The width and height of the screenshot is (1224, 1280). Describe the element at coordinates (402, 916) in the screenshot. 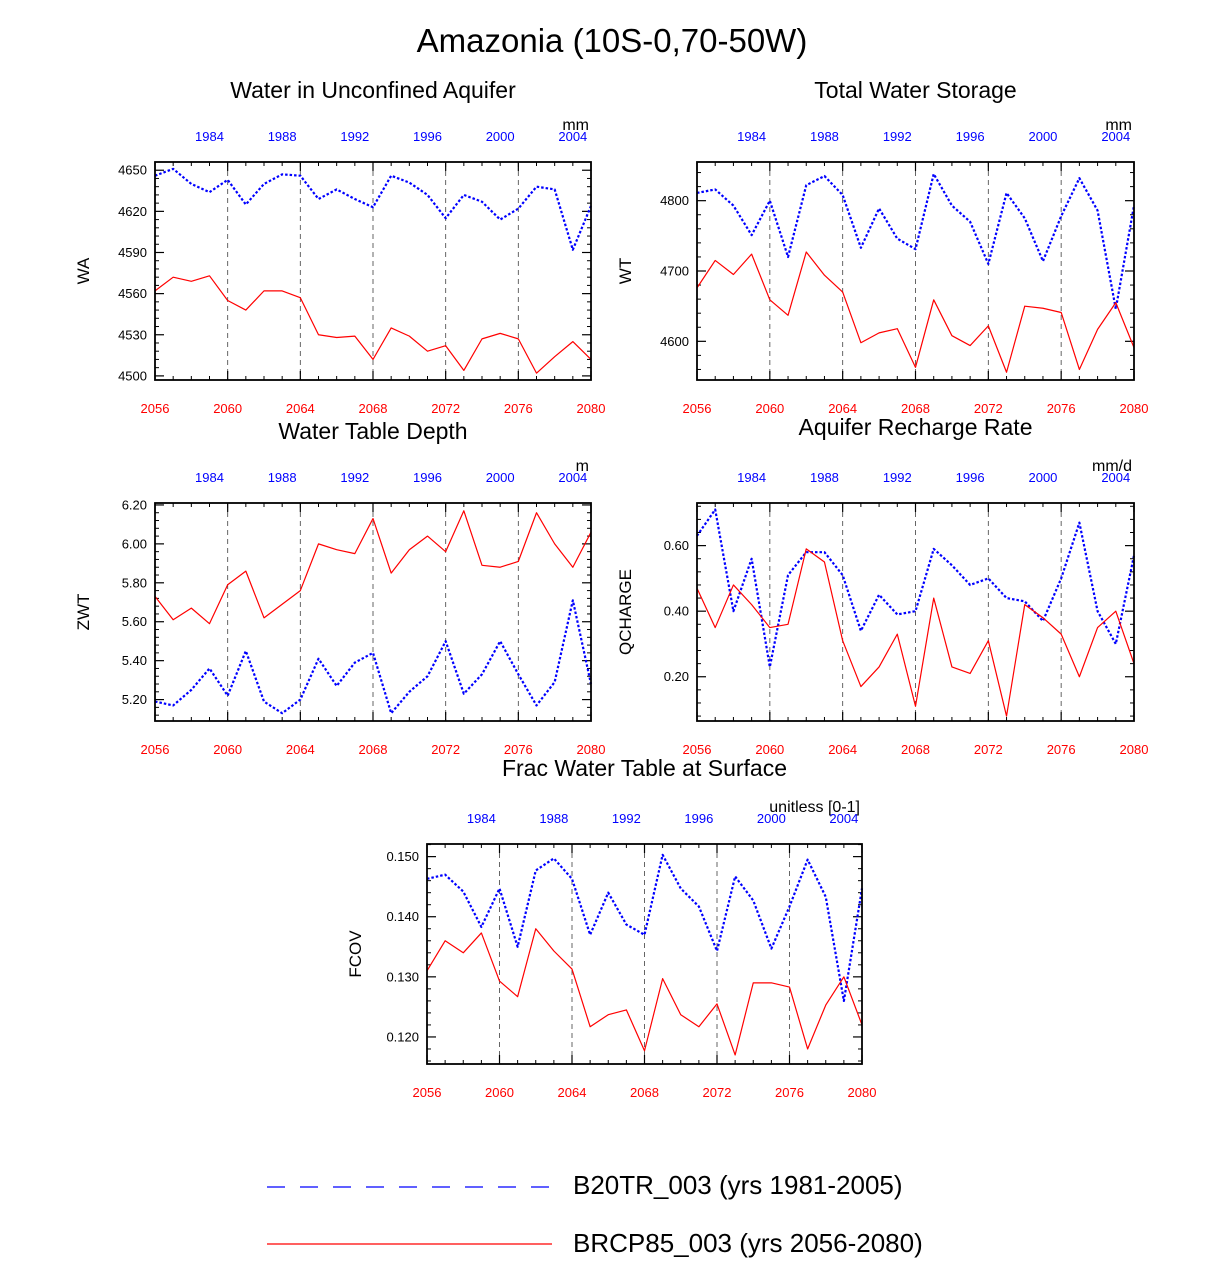

I see `y-tick-label: 0.140` at that location.